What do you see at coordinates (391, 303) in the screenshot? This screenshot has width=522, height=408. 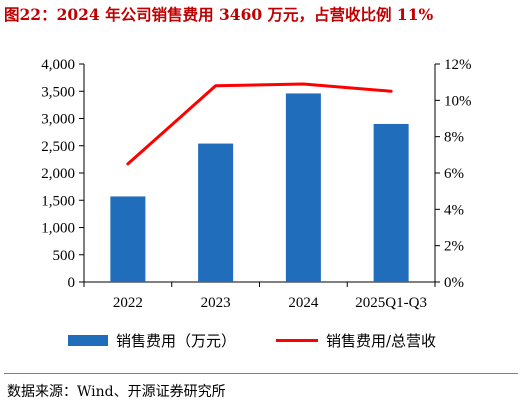 I see `x-tick-label: 2025Q1-Q3` at bounding box center [391, 303].